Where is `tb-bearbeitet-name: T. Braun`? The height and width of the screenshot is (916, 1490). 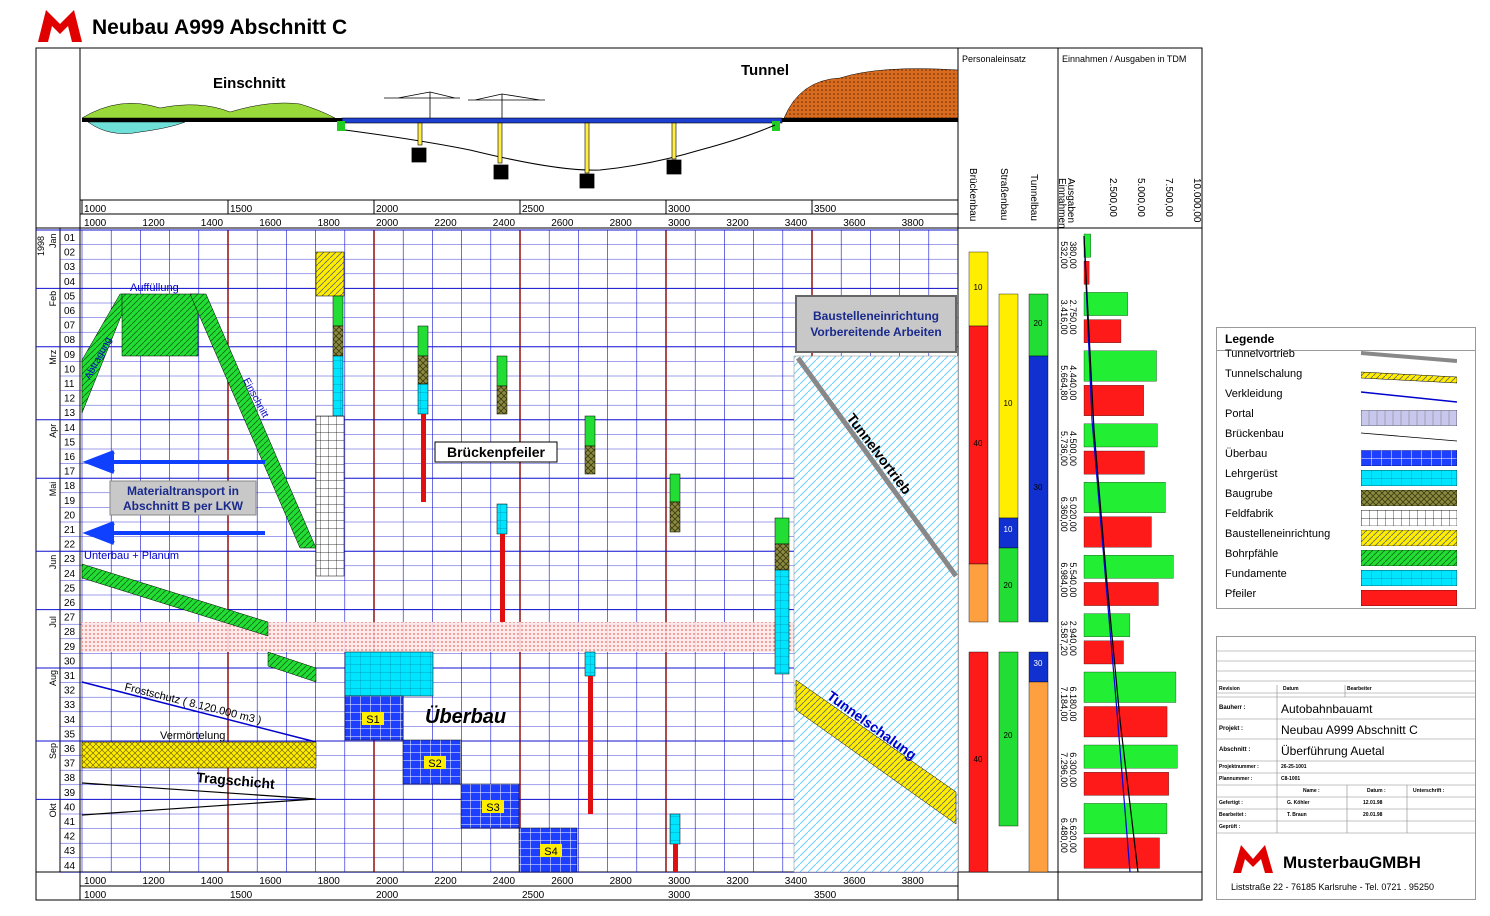 tb-bearbeitet-name: T. Braun is located at coordinates (1297, 815).